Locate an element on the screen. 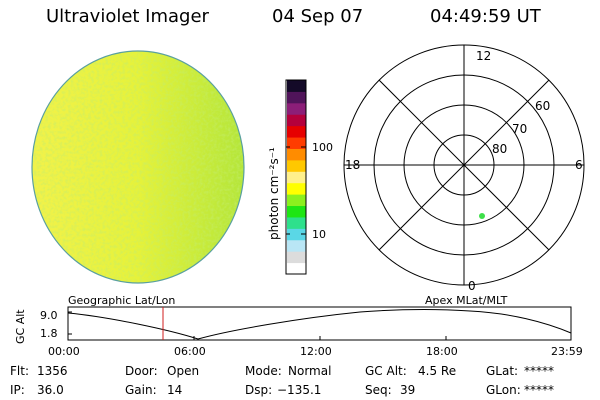 The image size is (600, 400). colorbar-unit-label: photon cm⁻²s⁻¹ is located at coordinates (274, 193).